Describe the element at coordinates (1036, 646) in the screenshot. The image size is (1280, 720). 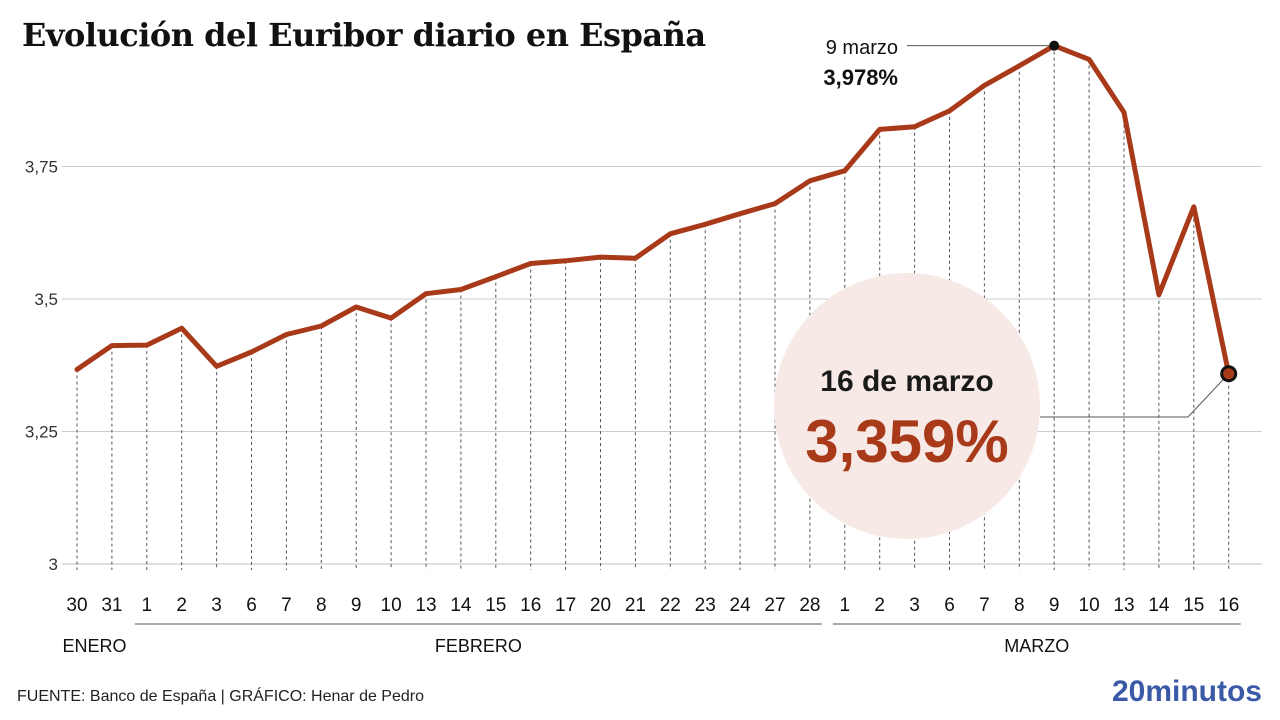
I see `month-label: MARZO` at that location.